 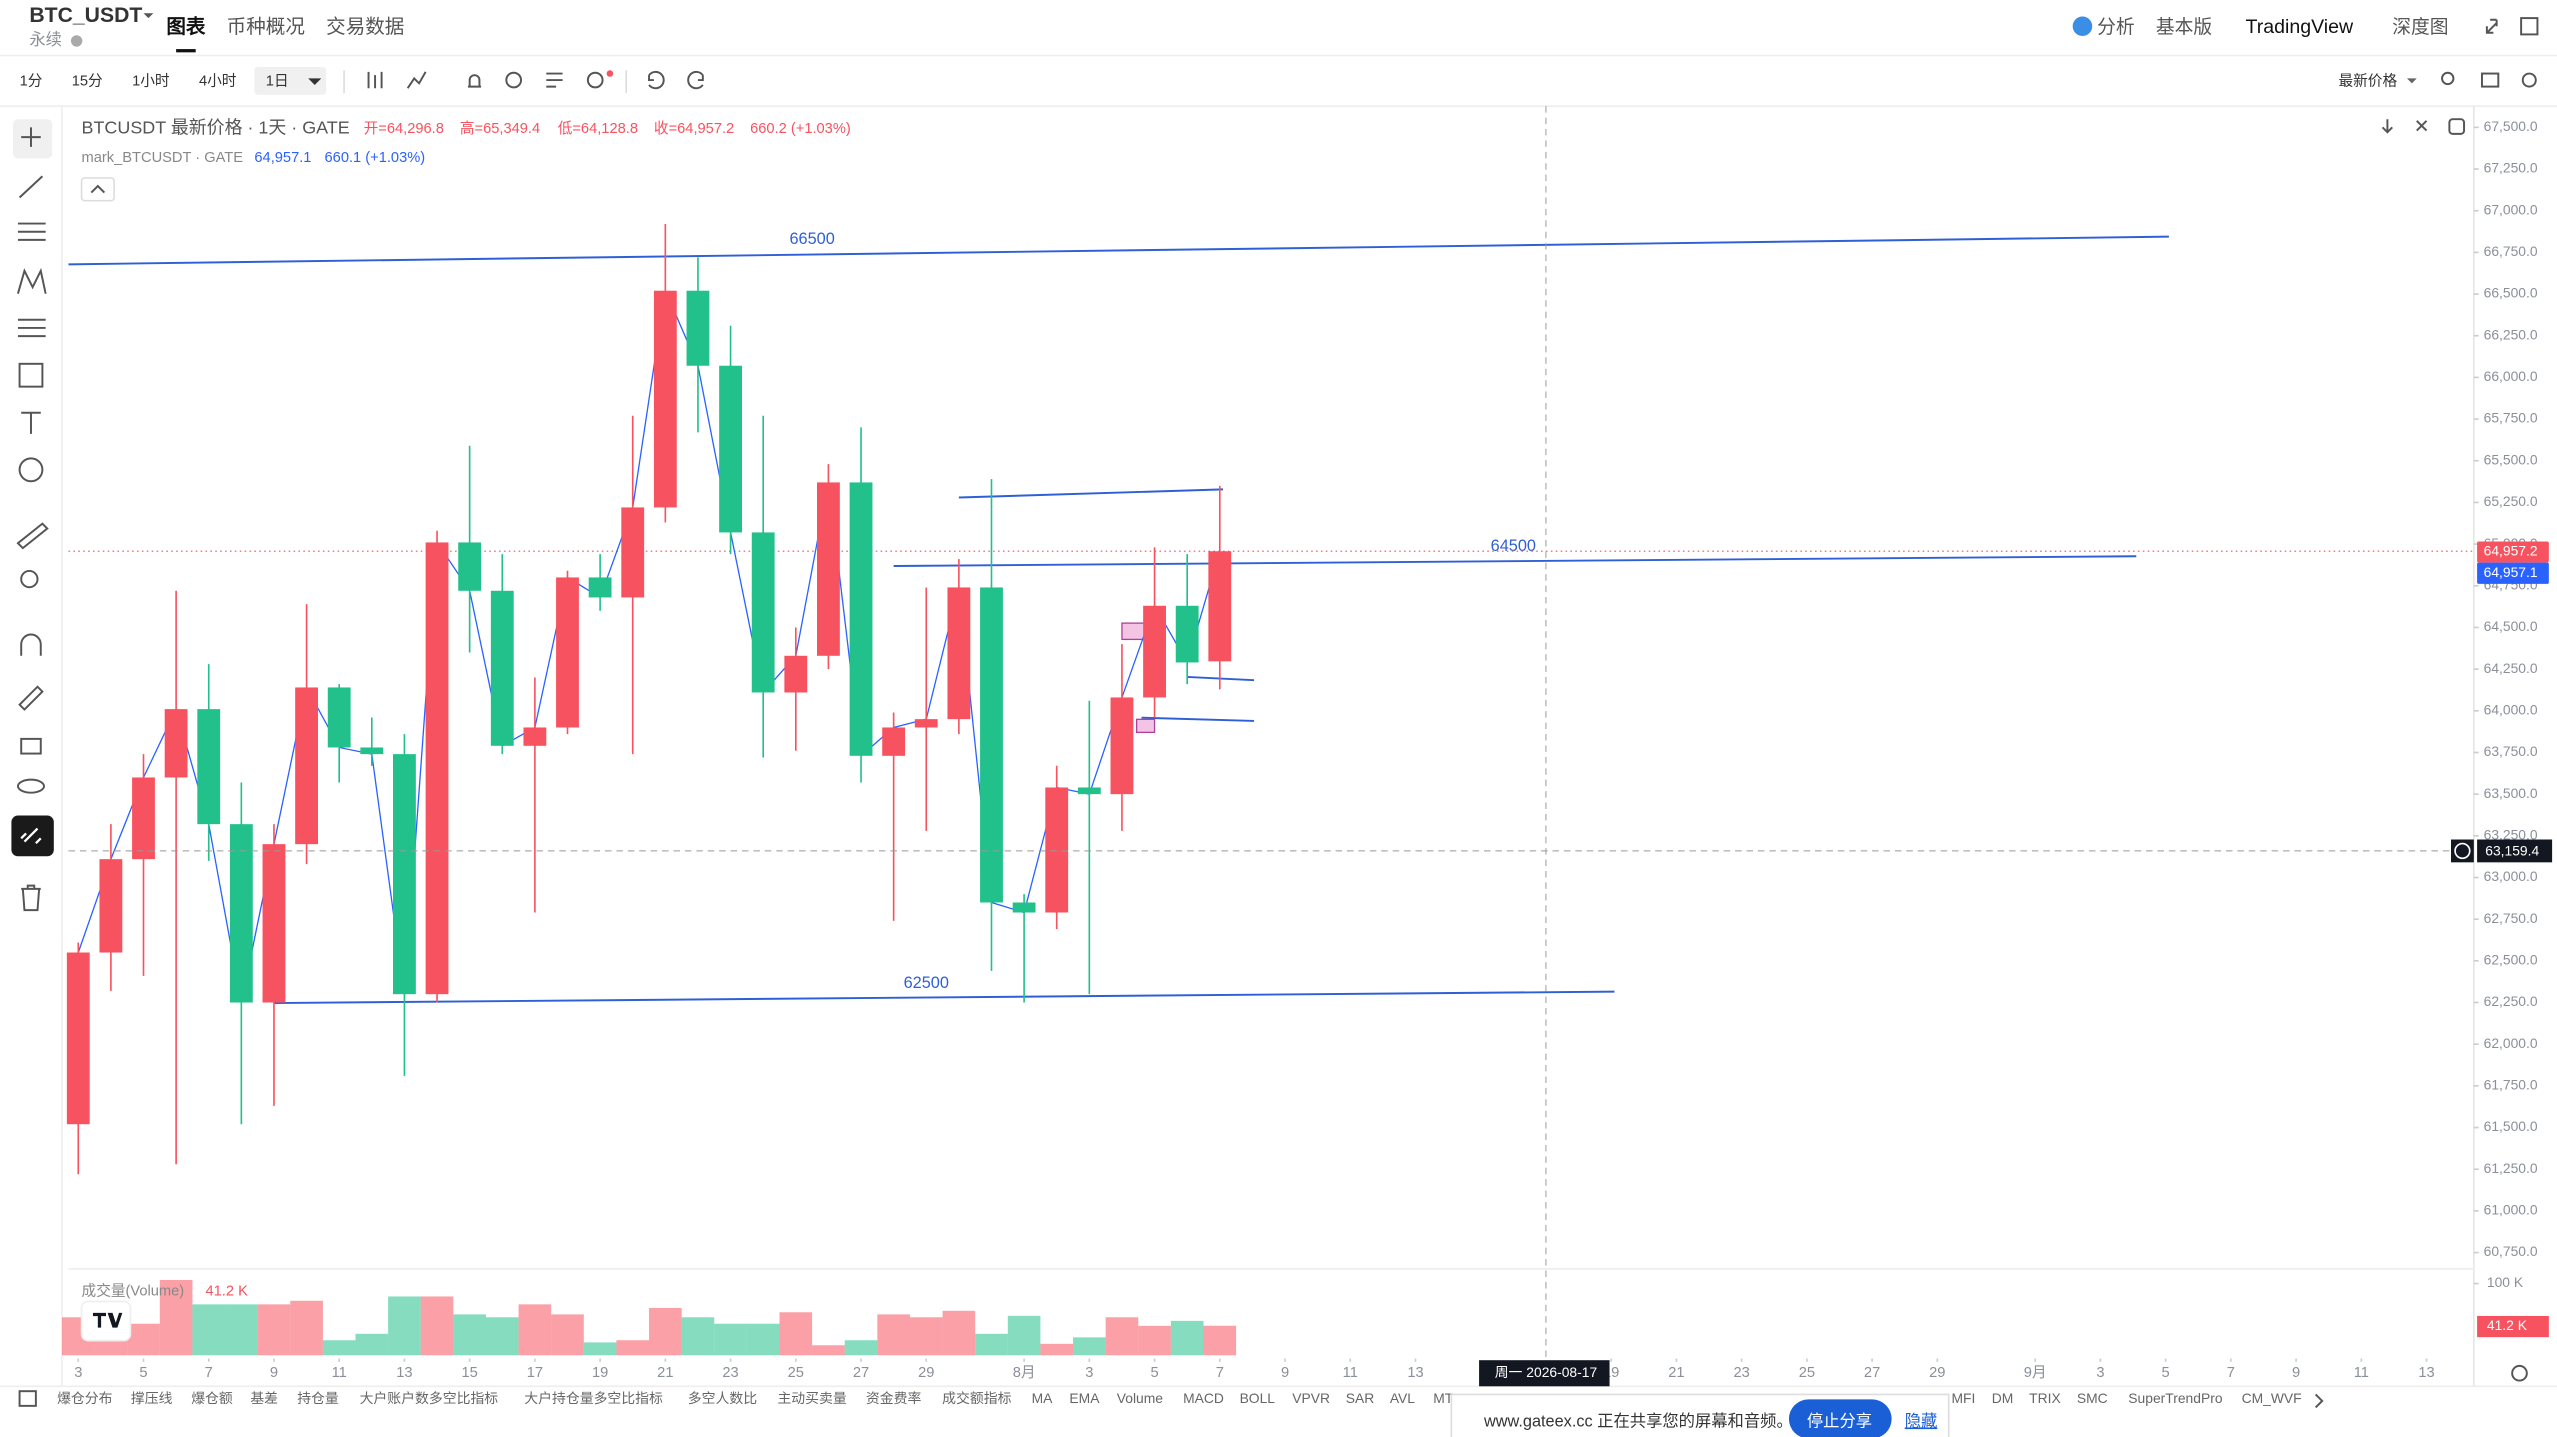 I want to click on settings-icon, so click(x=2529, y=80).